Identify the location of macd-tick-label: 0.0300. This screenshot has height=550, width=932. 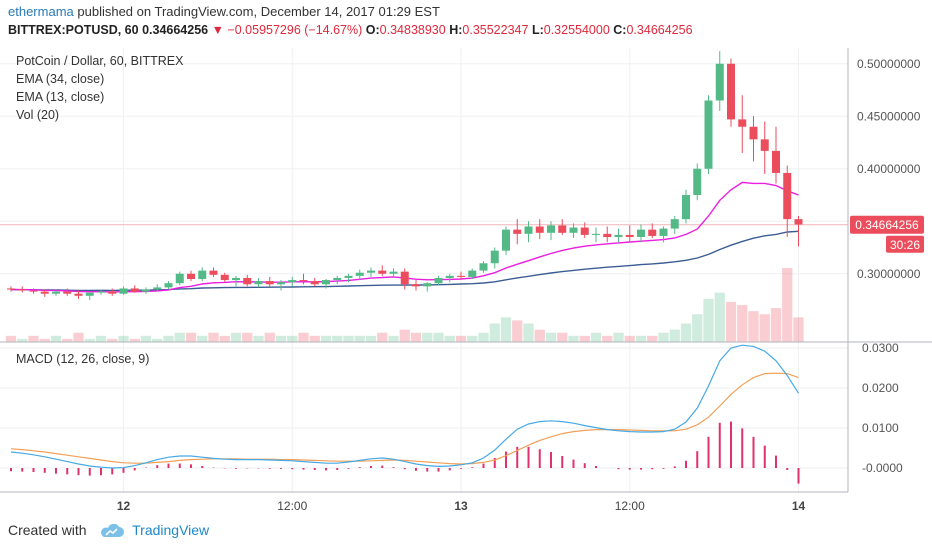
(880, 348).